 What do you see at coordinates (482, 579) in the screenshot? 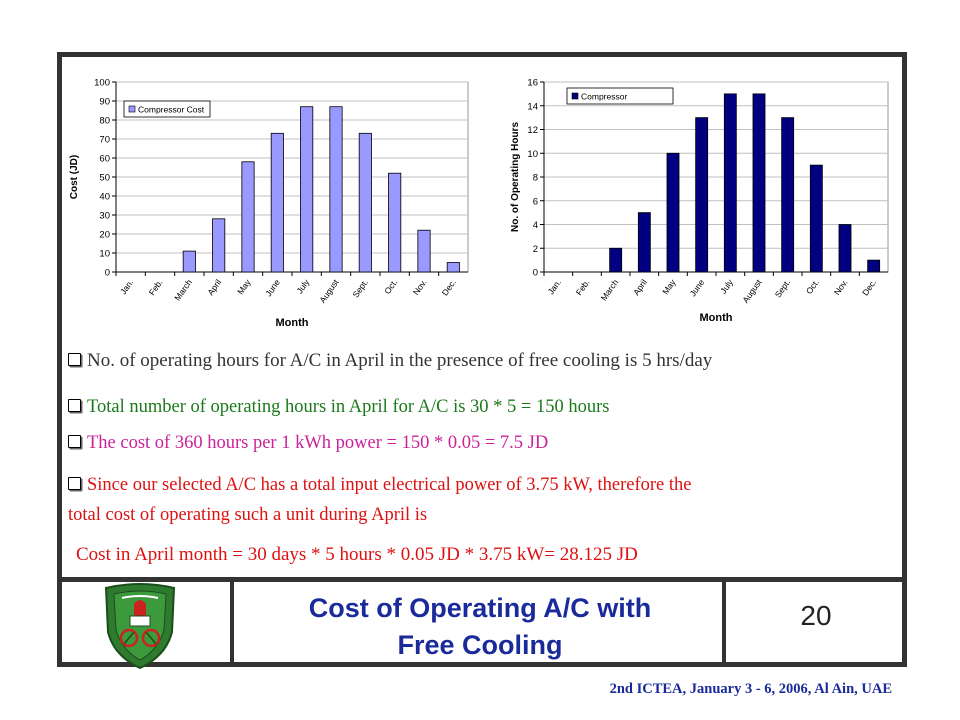
I see `footer-divider` at bounding box center [482, 579].